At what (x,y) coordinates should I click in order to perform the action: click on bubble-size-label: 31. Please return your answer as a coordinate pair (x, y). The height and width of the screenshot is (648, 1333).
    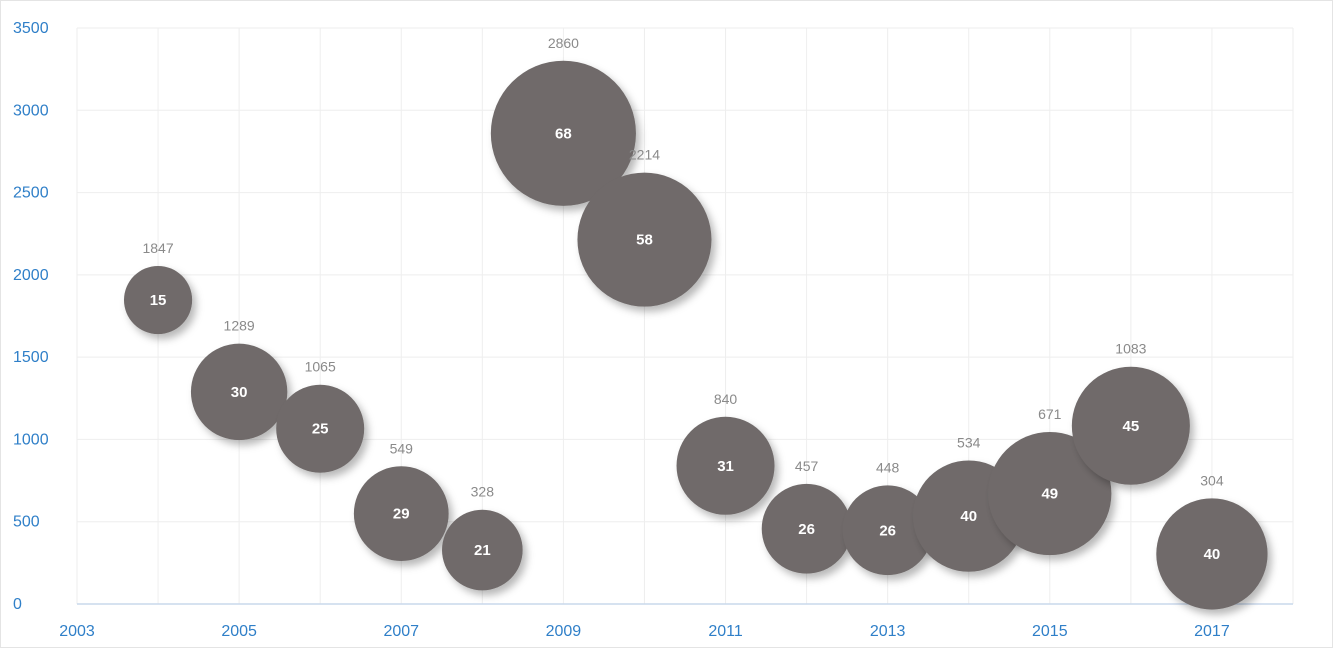
    Looking at the image, I should click on (725, 466).